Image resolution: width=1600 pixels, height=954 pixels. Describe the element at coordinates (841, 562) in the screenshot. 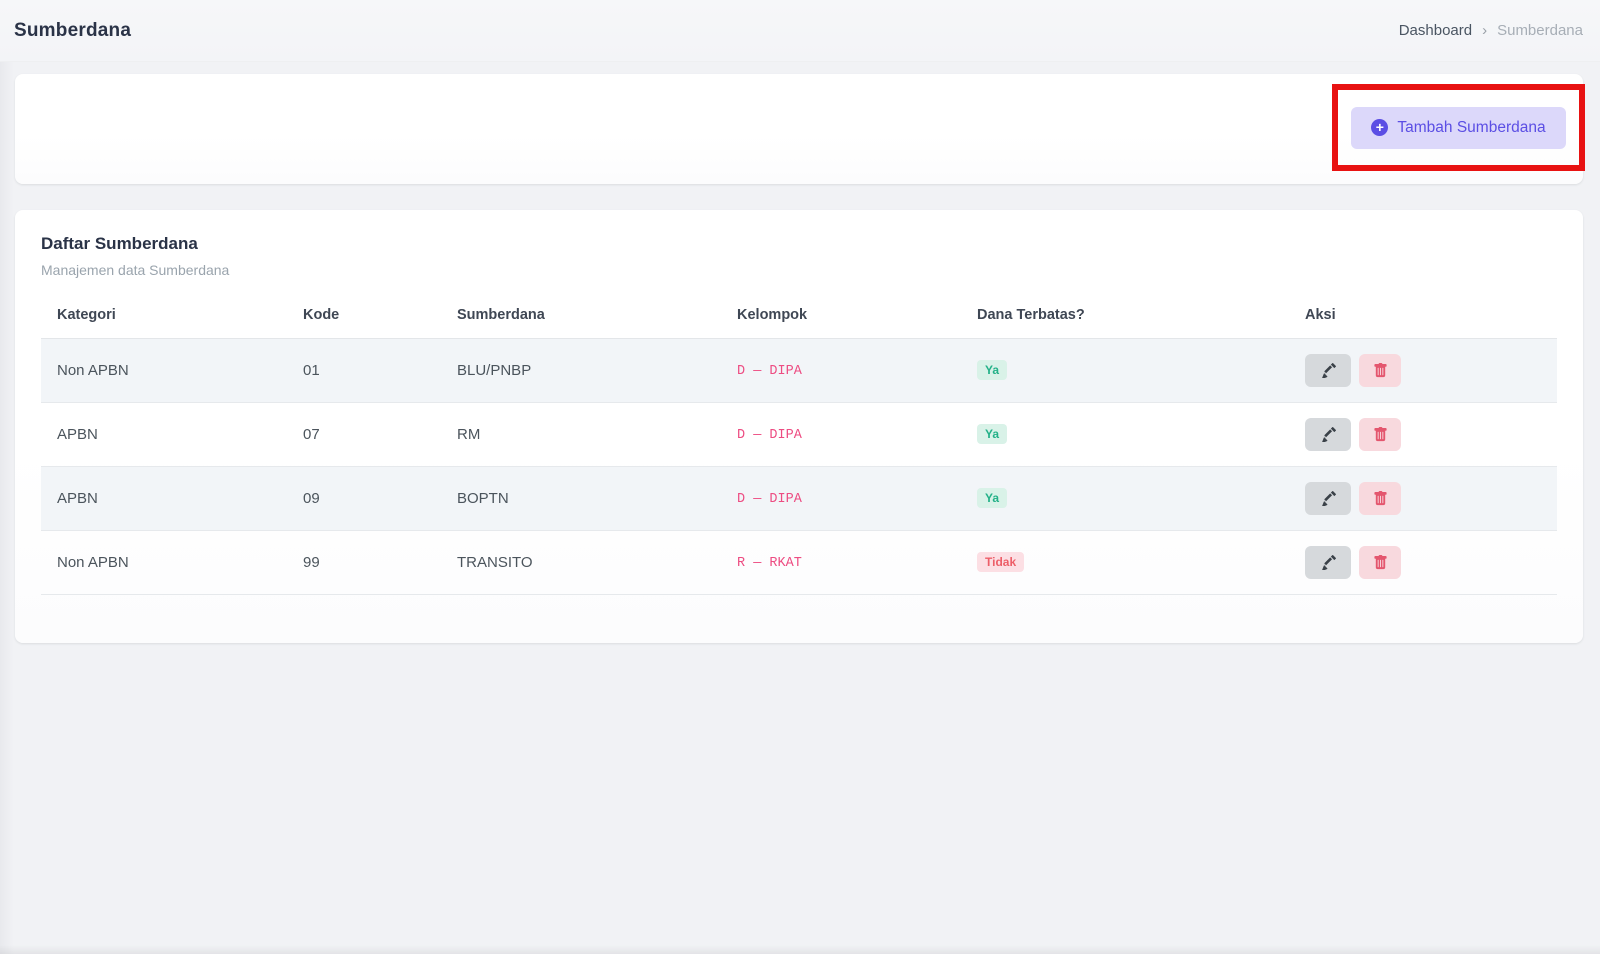

I see `cell-kelompok: R — RKAT` at that location.